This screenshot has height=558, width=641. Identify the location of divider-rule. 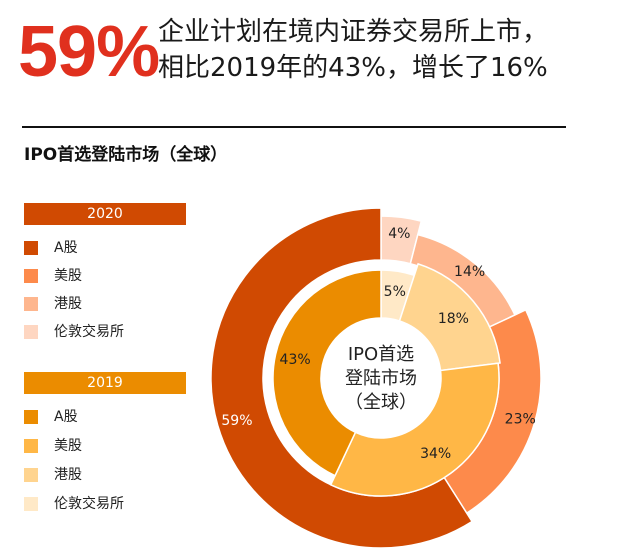
(294, 127).